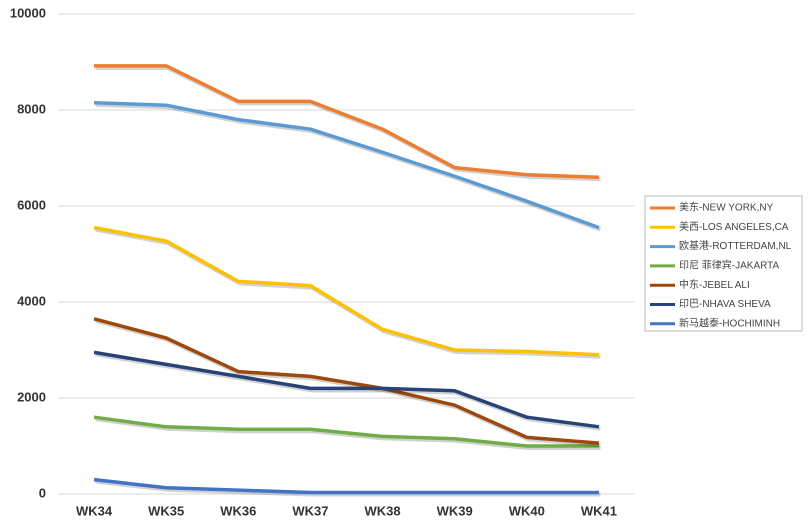  Describe the element at coordinates (28, 12) in the screenshot. I see `y-tick-label: 10000` at that location.